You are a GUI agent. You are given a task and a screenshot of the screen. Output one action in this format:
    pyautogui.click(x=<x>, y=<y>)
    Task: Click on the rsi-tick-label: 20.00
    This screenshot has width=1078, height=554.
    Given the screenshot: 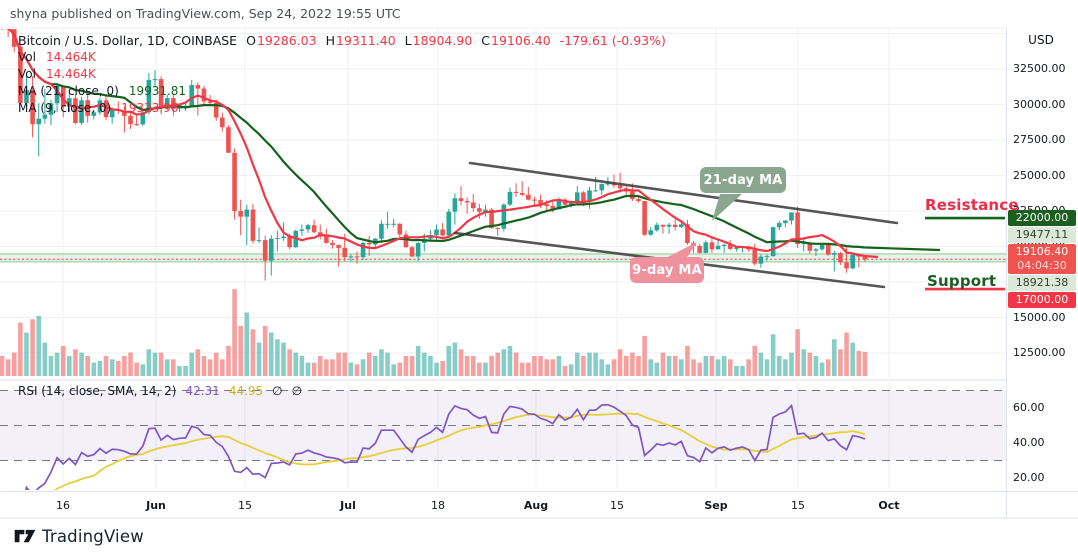 What is the action you would take?
    pyautogui.click(x=1029, y=477)
    